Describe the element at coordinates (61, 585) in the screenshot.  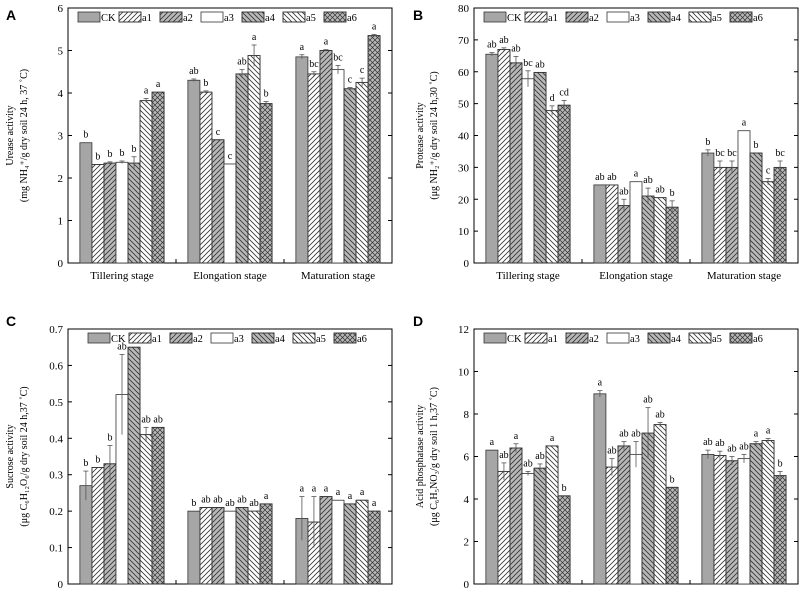
I see `y-tick-label: 0` at that location.